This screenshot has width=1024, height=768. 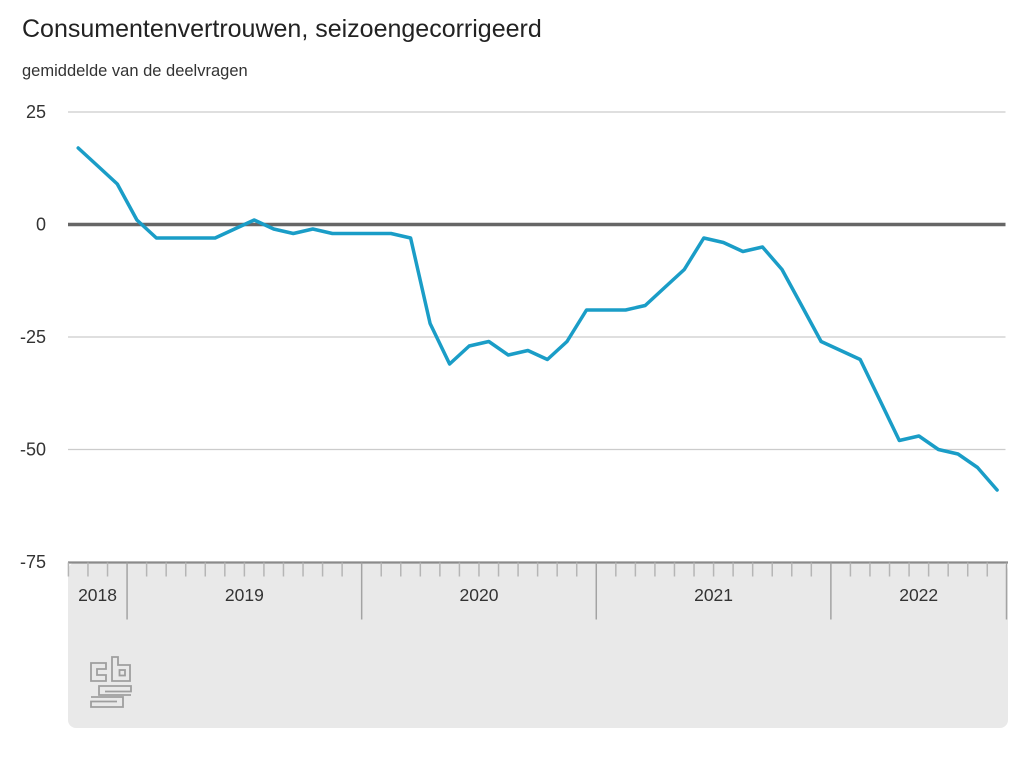 What do you see at coordinates (244, 595) in the screenshot?
I see `year-label: 2019` at bounding box center [244, 595].